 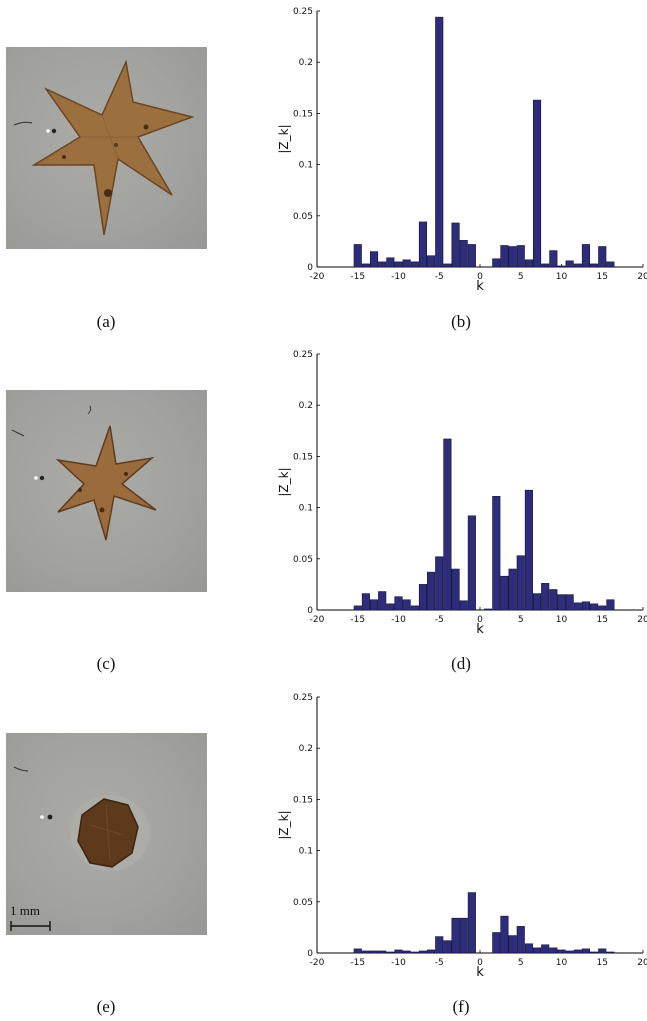 I want to click on x-axis-label: k, so click(x=480, y=970).